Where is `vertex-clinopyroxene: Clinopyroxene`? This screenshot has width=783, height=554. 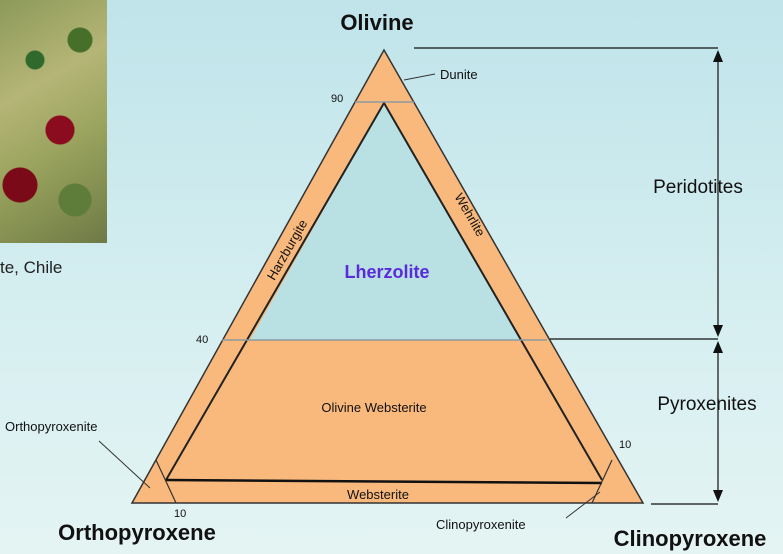 vertex-clinopyroxene: Clinopyroxene is located at coordinates (690, 538).